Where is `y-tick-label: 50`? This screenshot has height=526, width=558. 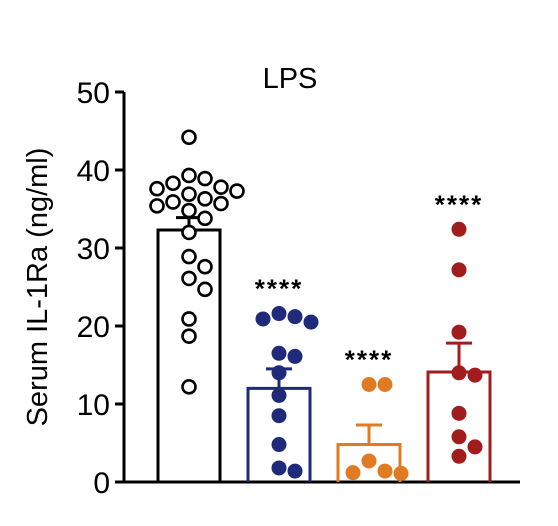
y-tick-label: 50 is located at coordinates (93, 93).